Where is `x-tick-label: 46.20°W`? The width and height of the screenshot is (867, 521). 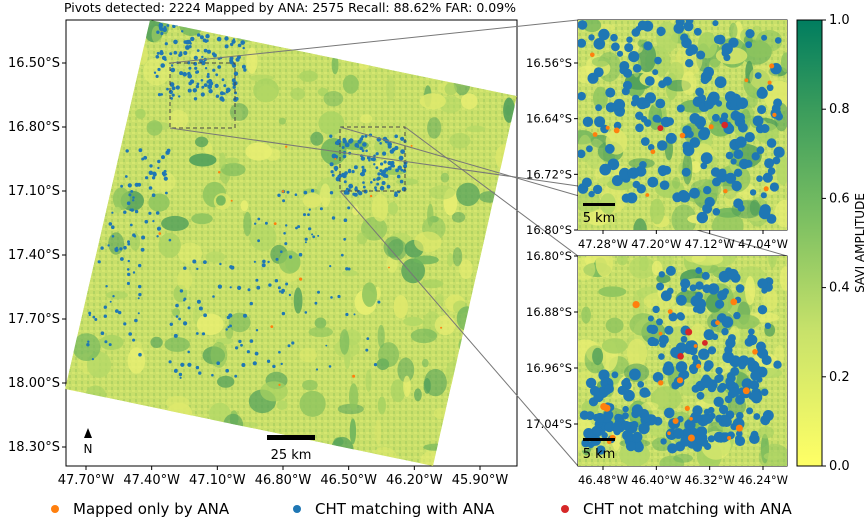
x-tick-label: 46.20°W is located at coordinates (414, 480).